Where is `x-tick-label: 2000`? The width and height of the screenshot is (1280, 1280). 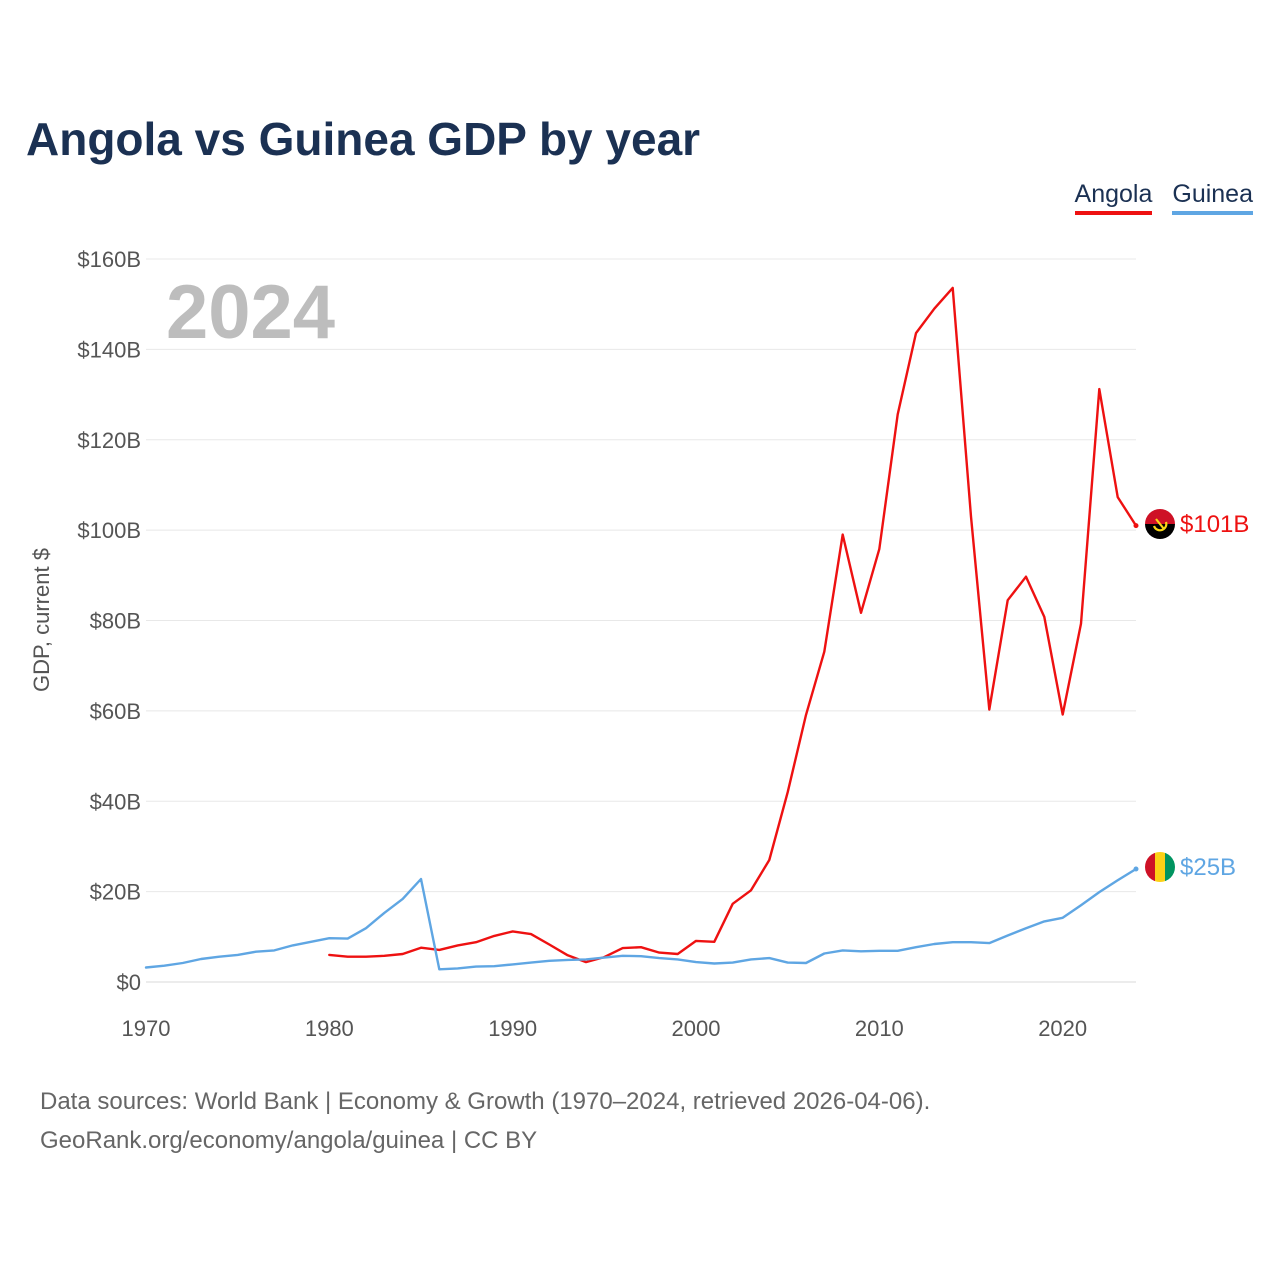
x-tick-label: 2000 is located at coordinates (696, 1028).